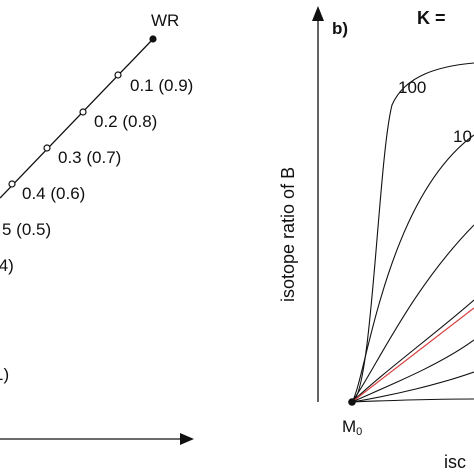 The image size is (474, 474). I want to click on tick-label: 0.4 (0.6), so click(53, 193).